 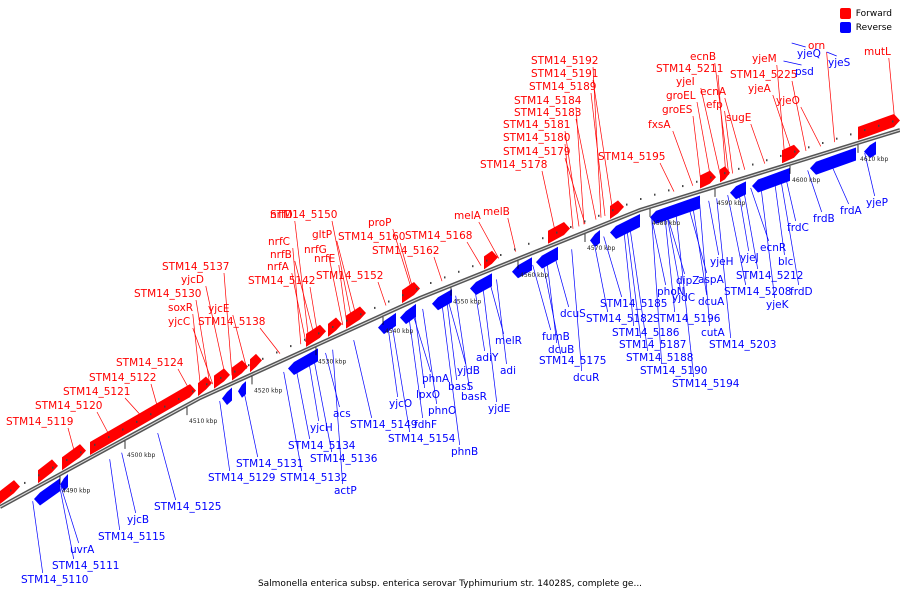 What do you see at coordinates (536, 125) in the screenshot?
I see `forward-gene-label: STM14_5181` at bounding box center [536, 125].